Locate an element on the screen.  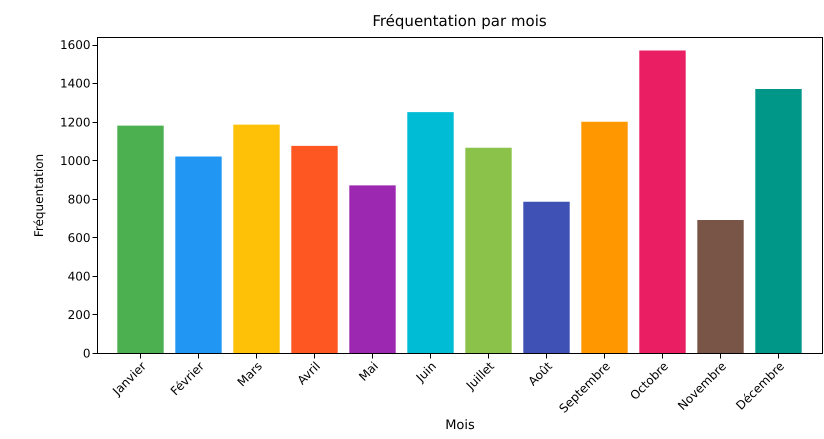
y-tick-label: 1200 is located at coordinates (75, 122).